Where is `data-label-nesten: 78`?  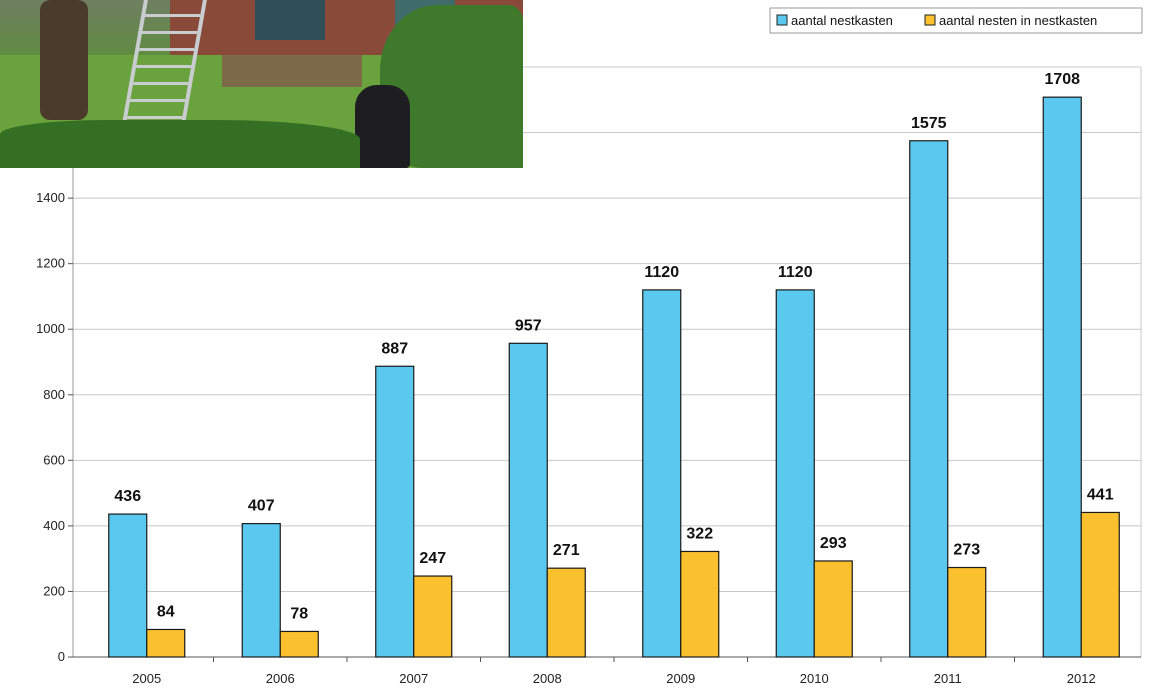
data-label-nesten: 78 is located at coordinates (299, 613).